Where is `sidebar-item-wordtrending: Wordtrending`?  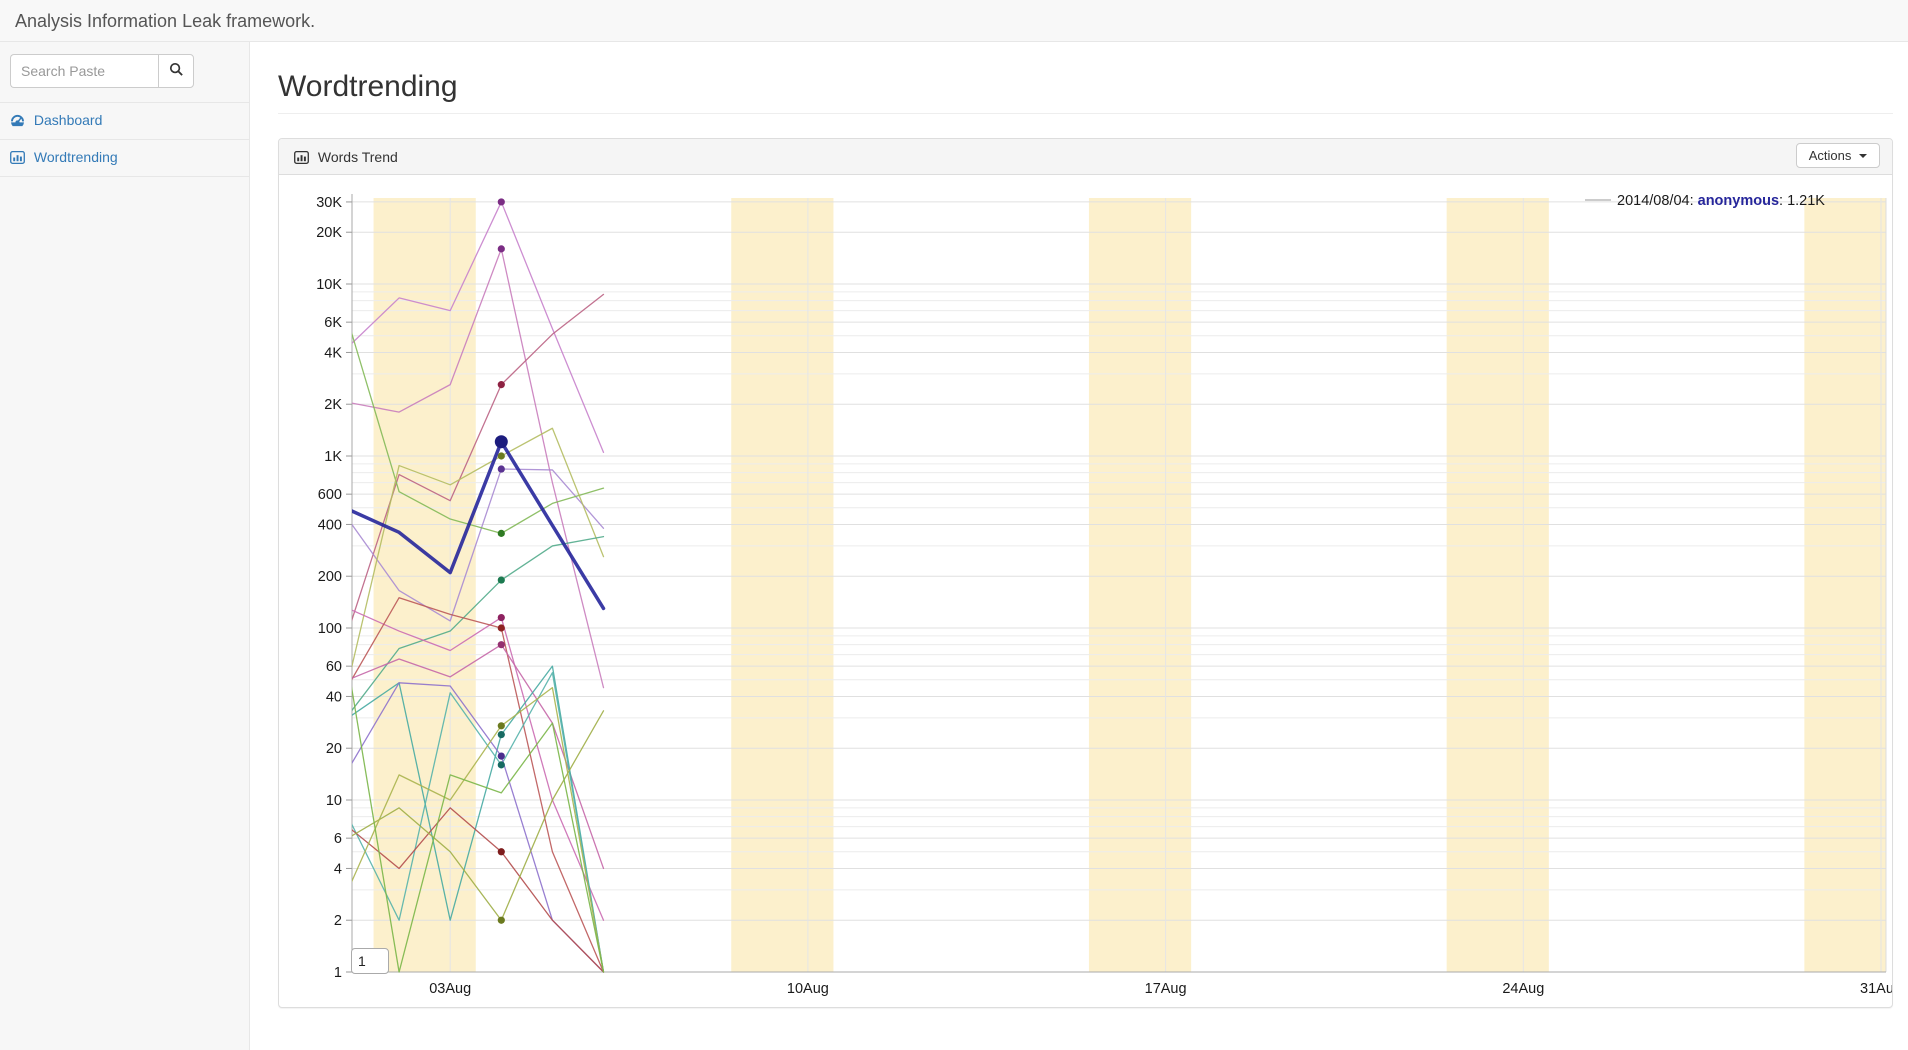 sidebar-item-wordtrending: Wordtrending is located at coordinates (124, 158).